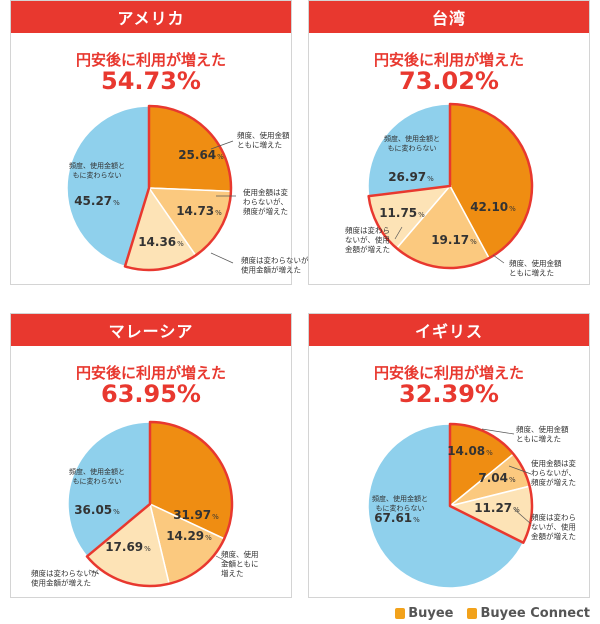 Image resolution: width=600 pixels, height=624 pixels. Describe the element at coordinates (97, 510) in the screenshot. I see `slice-value-label: 36.05%` at that location.